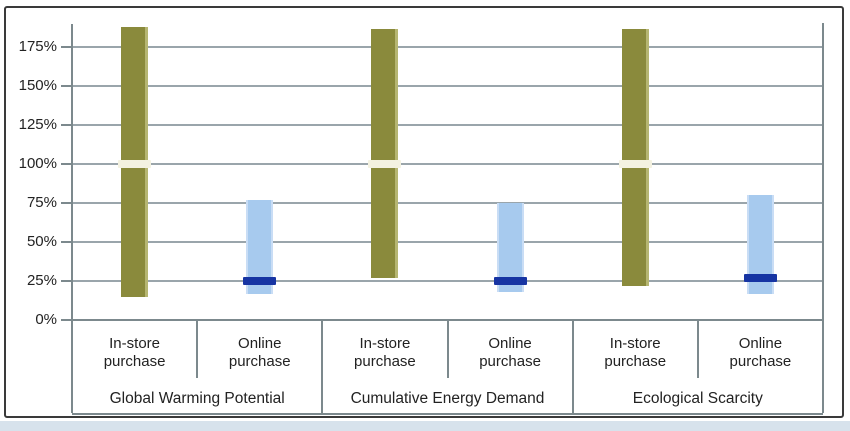  Describe the element at coordinates (37, 86) in the screenshot. I see `y-axis-tick-label: 150%` at that location.